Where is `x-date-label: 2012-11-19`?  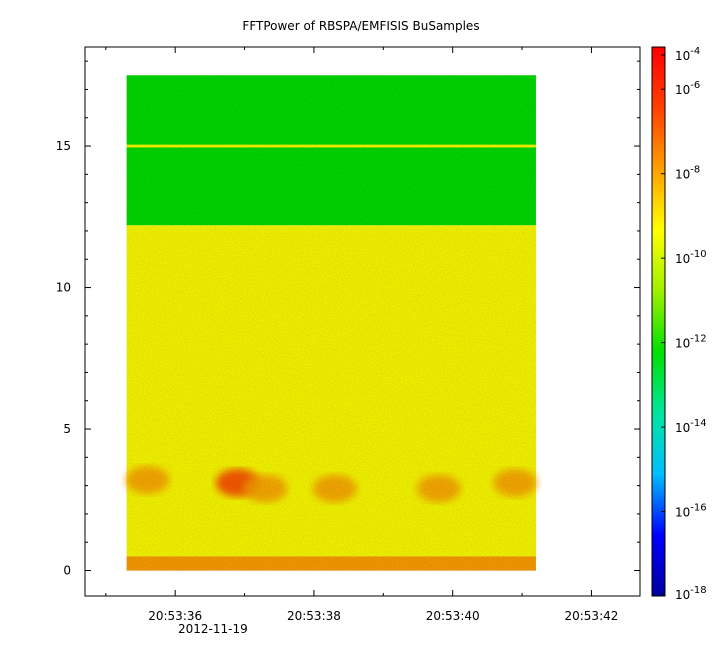
x-date-label: 2012-11-19 is located at coordinates (213, 629).